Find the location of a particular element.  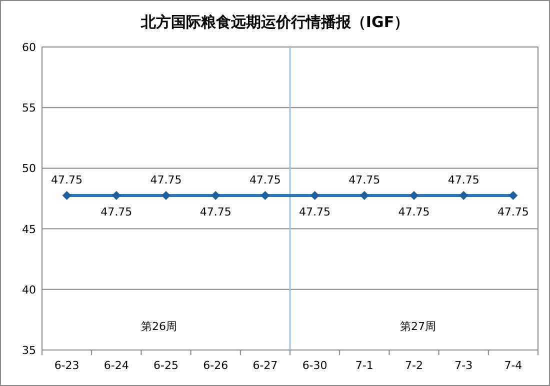

y-tick-label: 50 is located at coordinates (29, 169).